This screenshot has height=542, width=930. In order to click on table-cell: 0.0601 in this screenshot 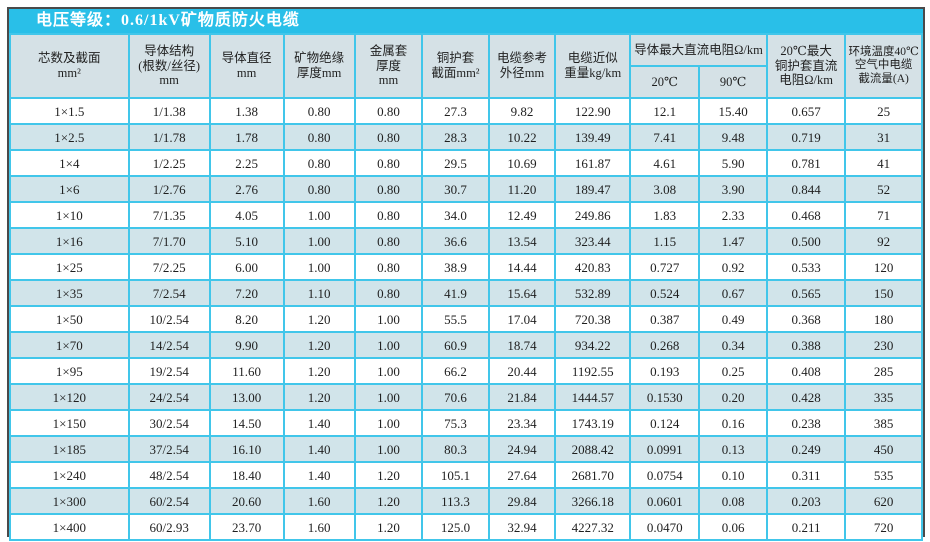, I will do `click(665, 501)`.